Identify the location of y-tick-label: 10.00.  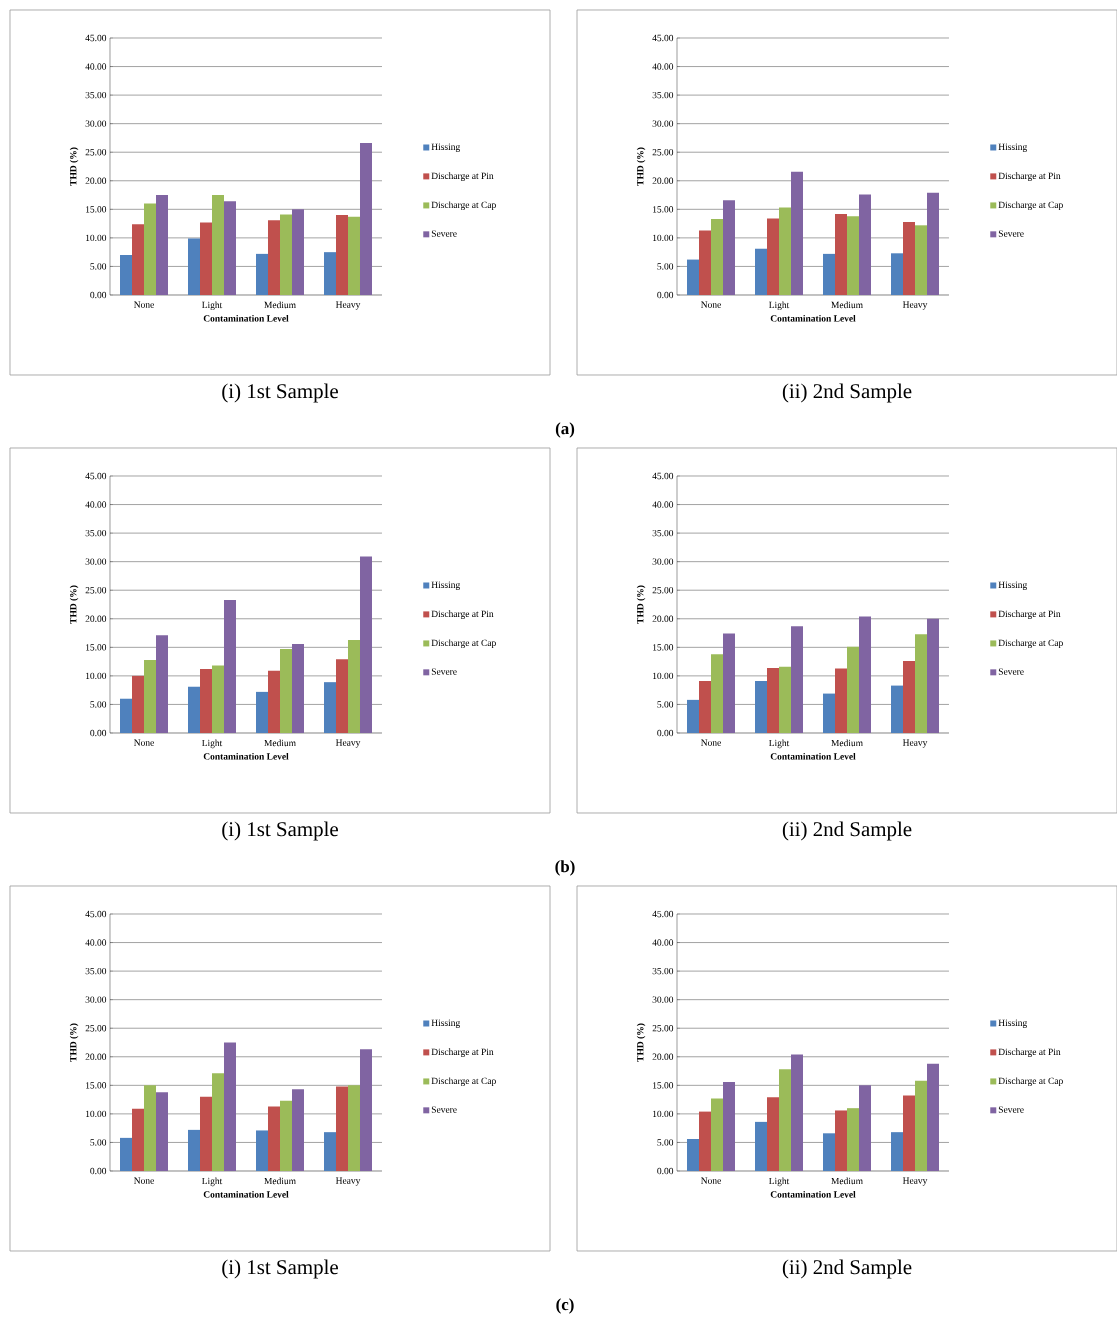
(662, 676).